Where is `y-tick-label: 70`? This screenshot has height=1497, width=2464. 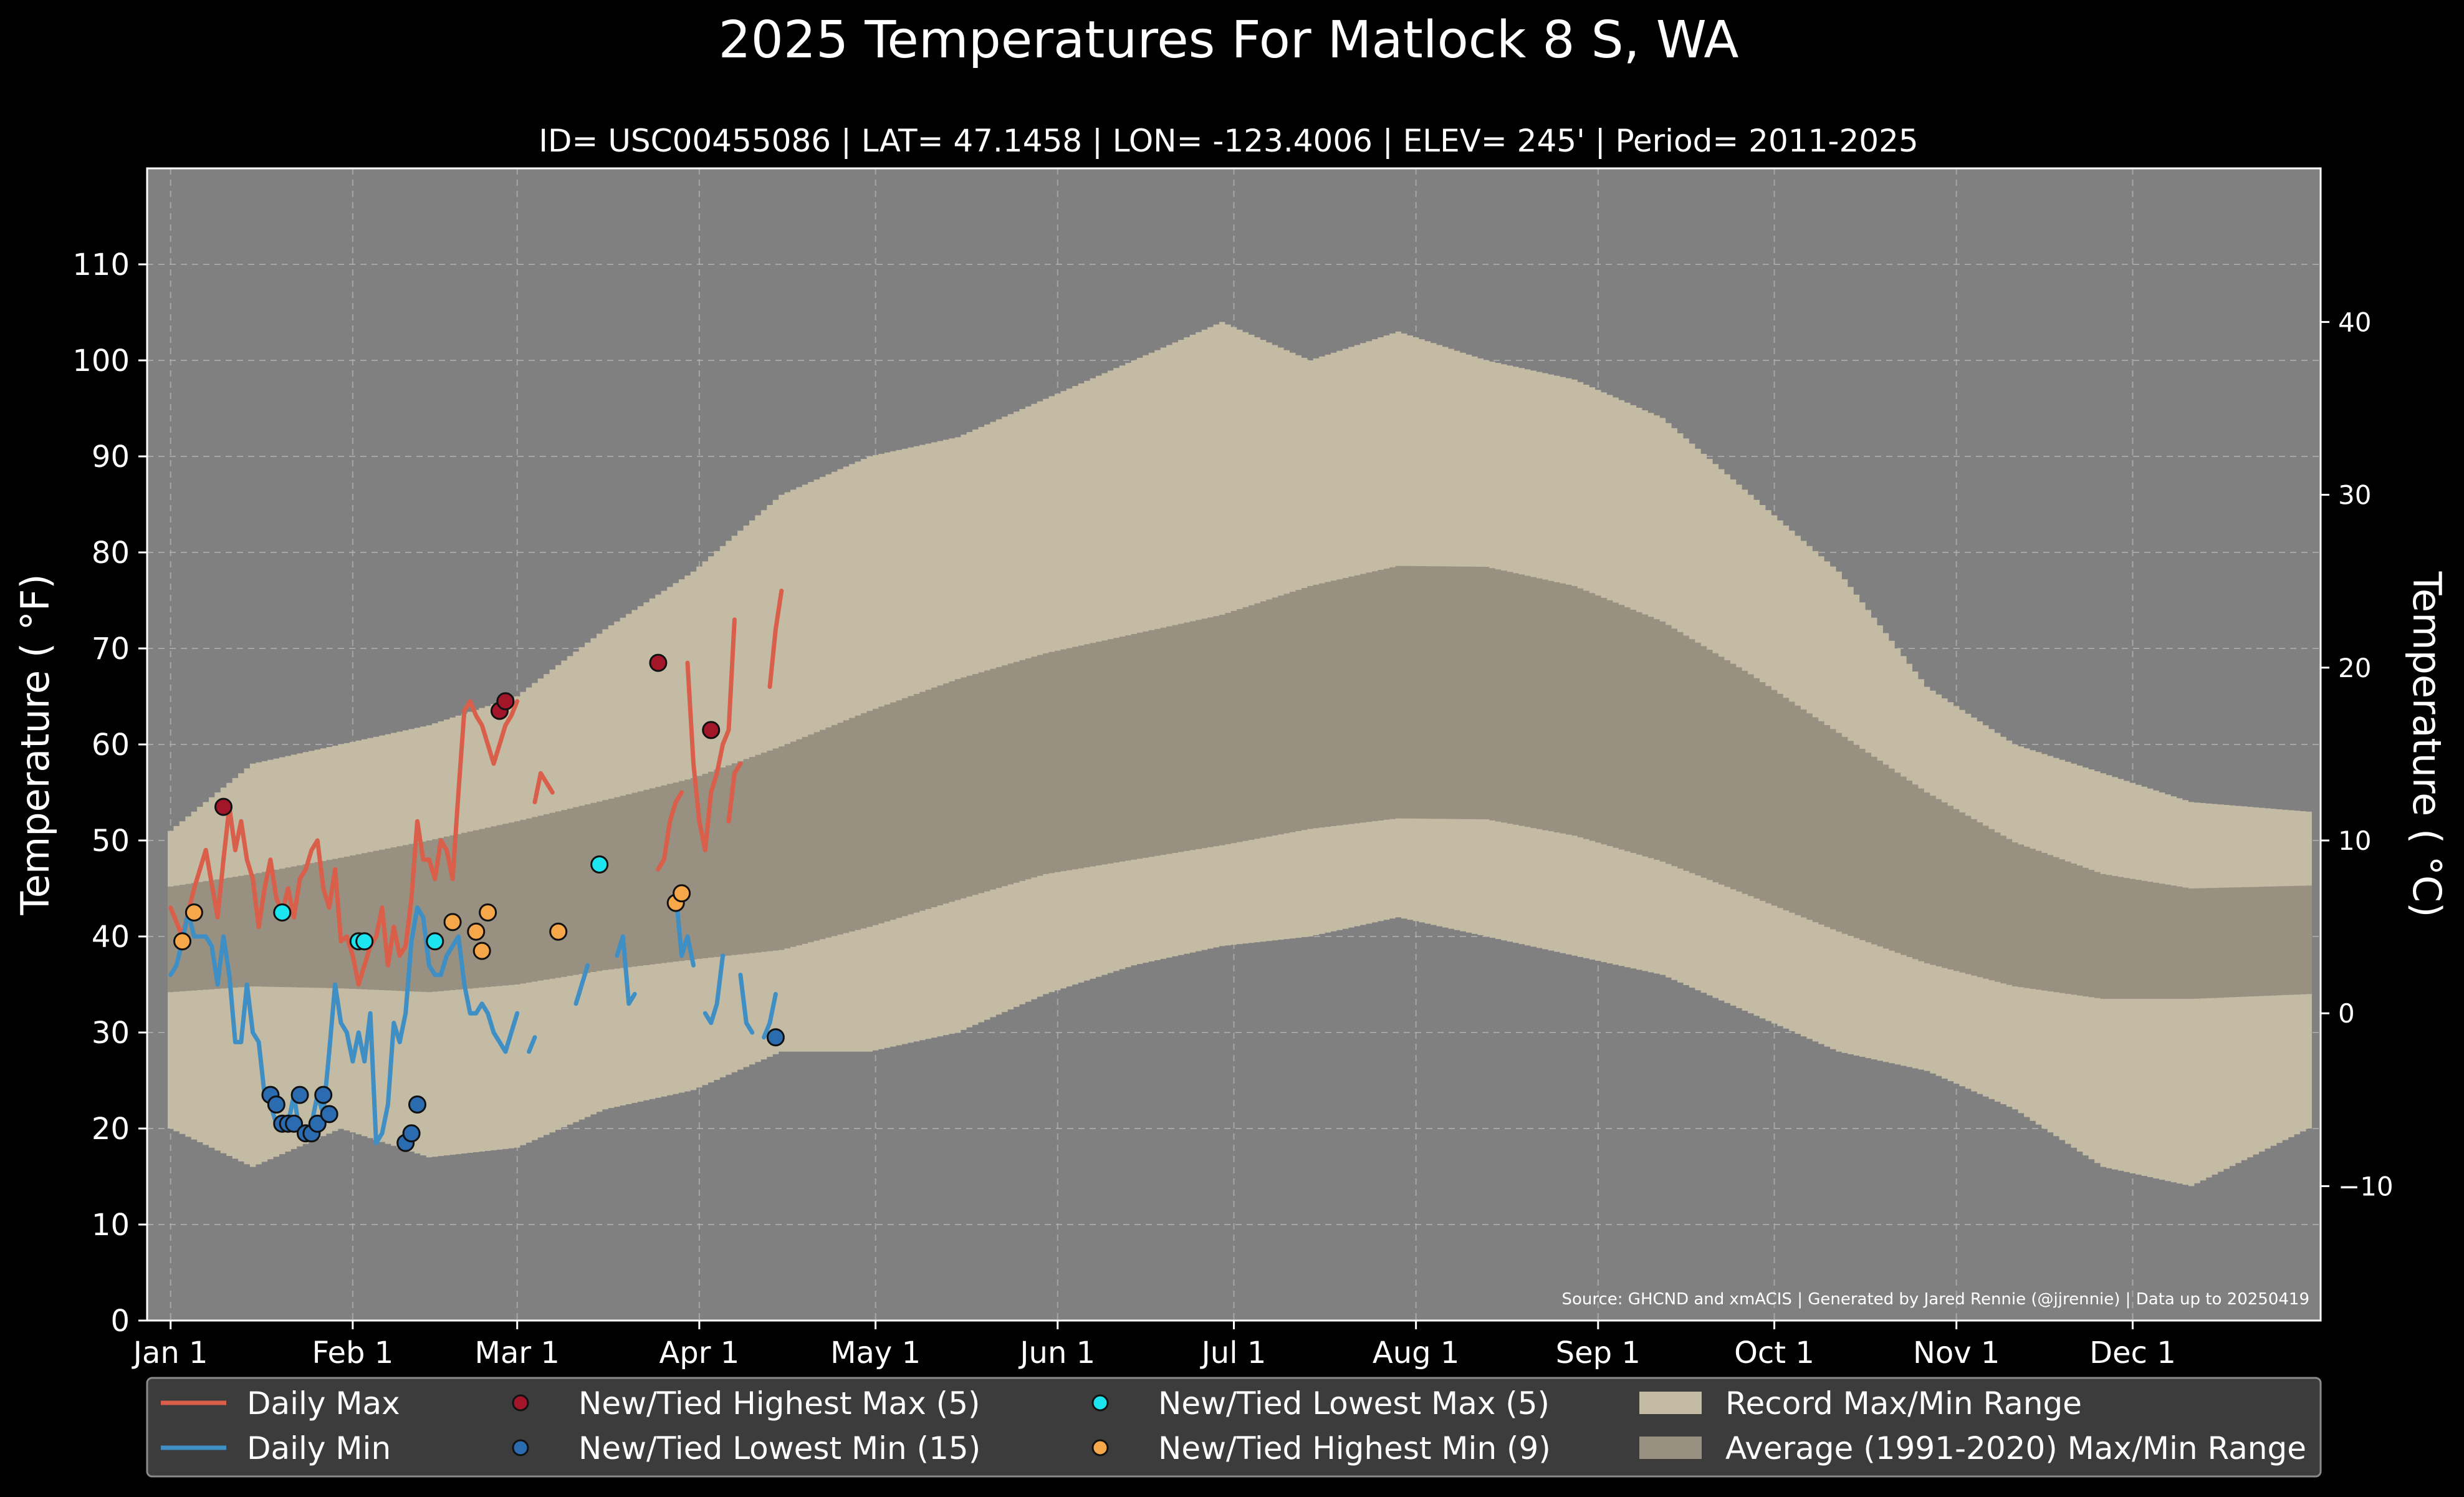 y-tick-label: 70 is located at coordinates (111, 649).